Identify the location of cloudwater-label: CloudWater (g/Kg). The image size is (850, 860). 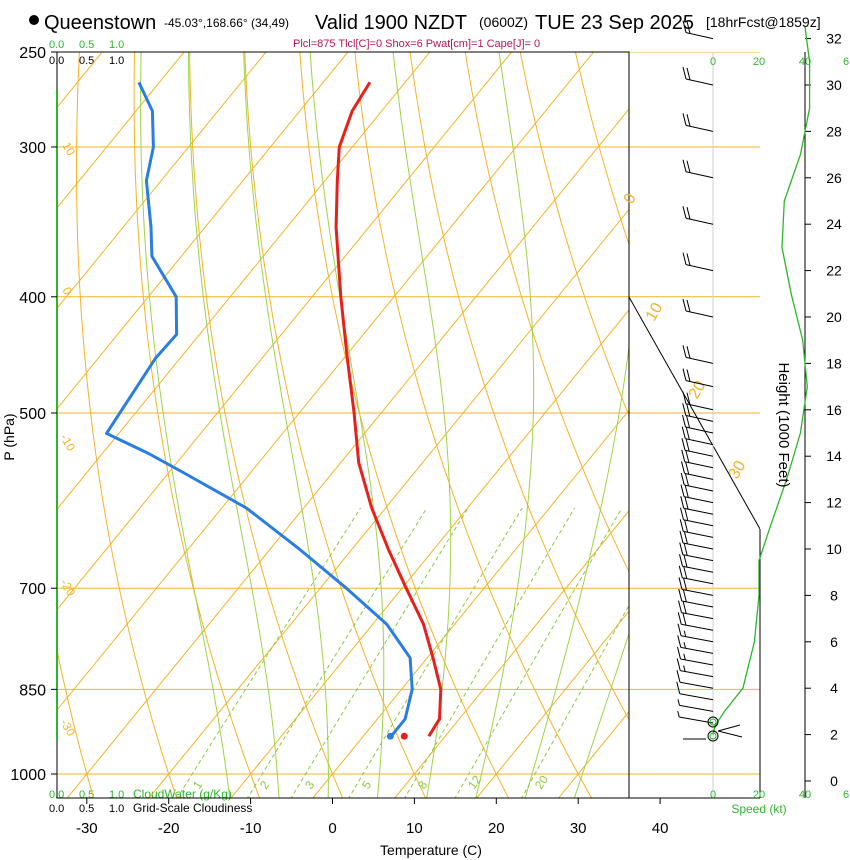
(182, 794).